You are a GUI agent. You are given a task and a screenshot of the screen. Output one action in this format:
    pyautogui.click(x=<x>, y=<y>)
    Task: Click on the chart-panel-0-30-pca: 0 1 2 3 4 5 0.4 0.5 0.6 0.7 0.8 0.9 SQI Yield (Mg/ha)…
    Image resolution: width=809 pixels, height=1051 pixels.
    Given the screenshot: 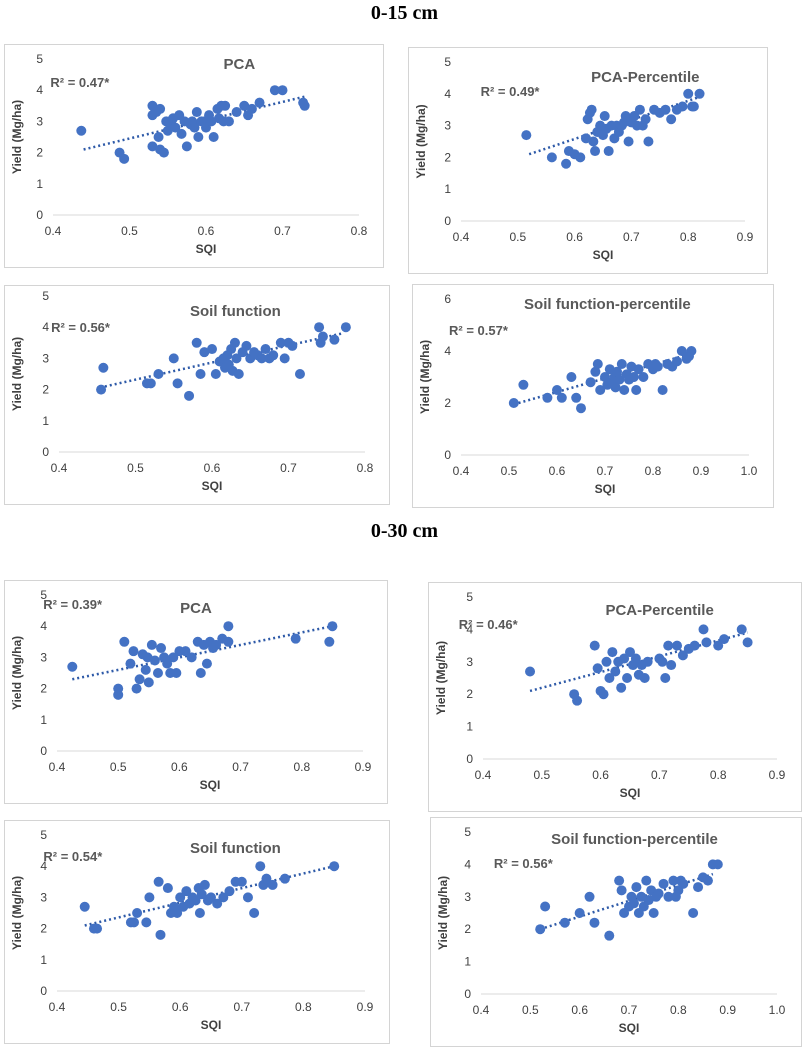 What is the action you would take?
    pyautogui.click(x=196, y=692)
    